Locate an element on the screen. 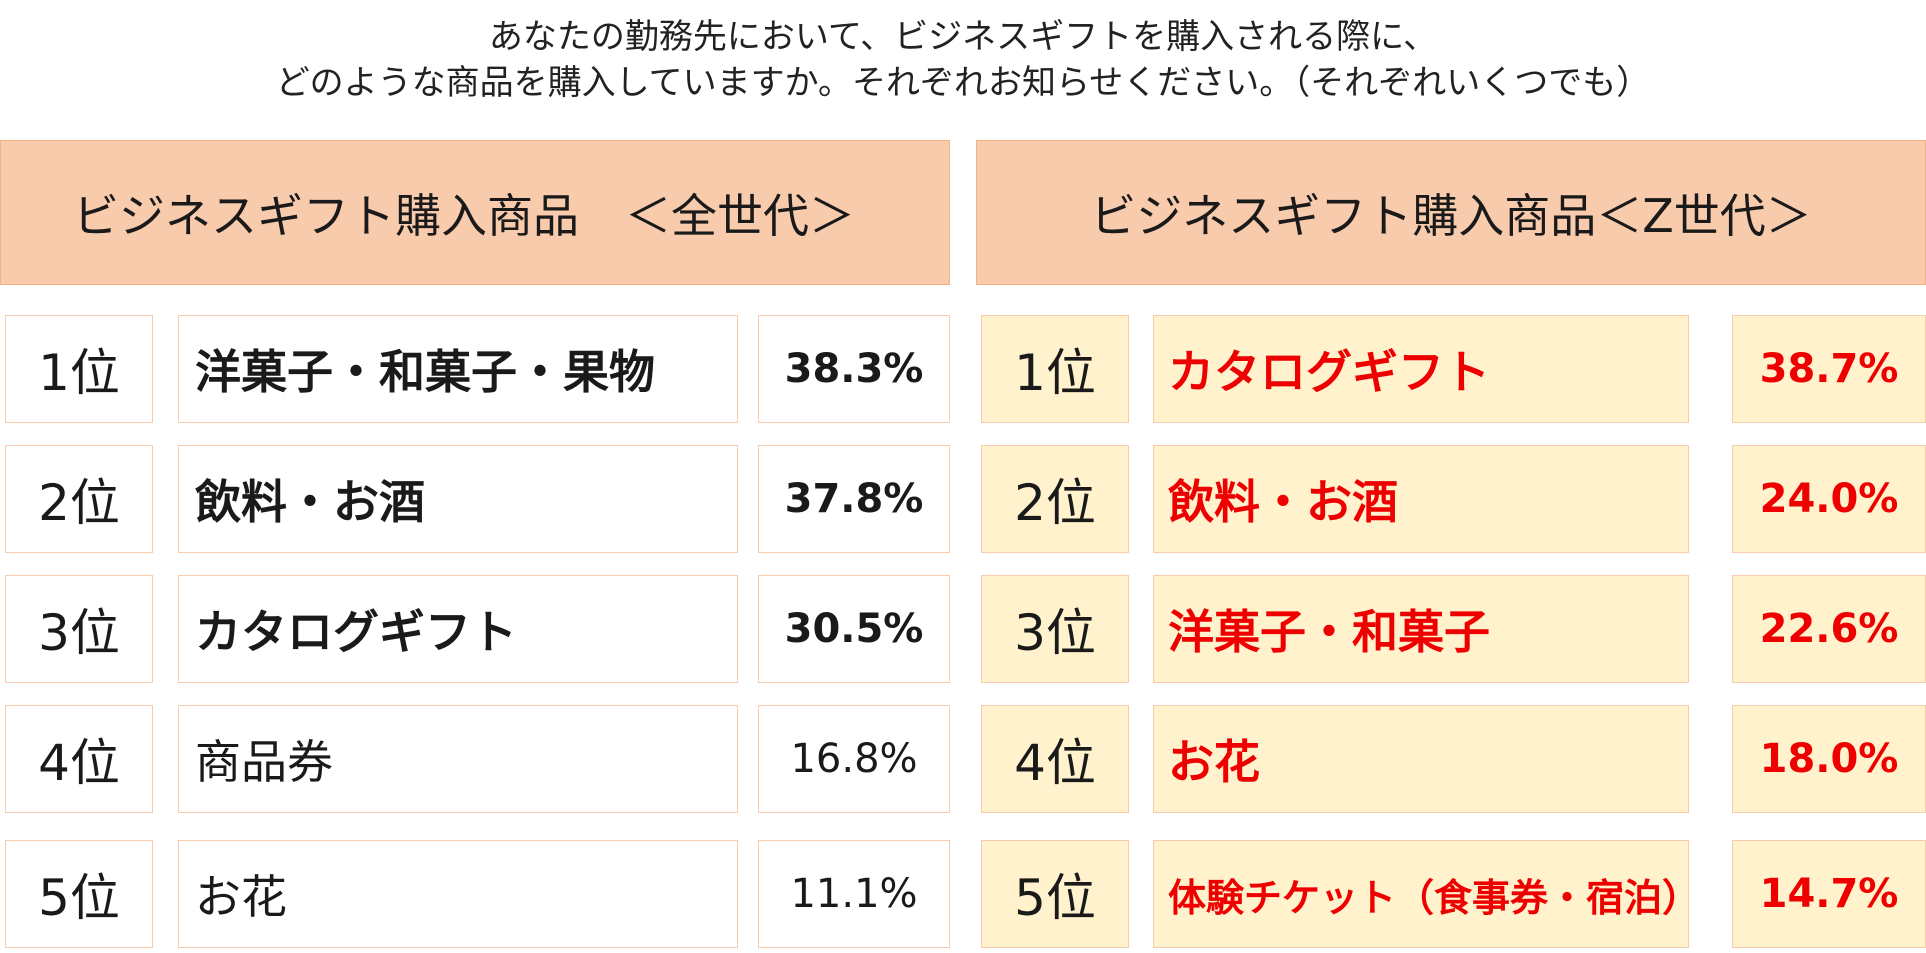  item-cell: 洋菓子・和菓子・果物 is located at coordinates (458, 369).